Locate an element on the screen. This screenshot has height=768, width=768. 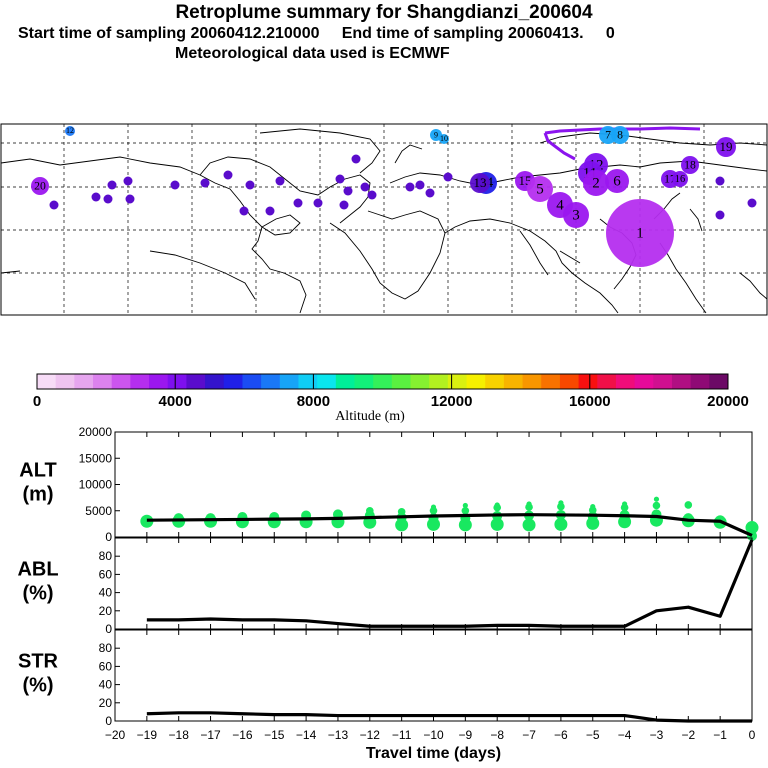
plume-marker-label: 19 is located at coordinates (726, 146).